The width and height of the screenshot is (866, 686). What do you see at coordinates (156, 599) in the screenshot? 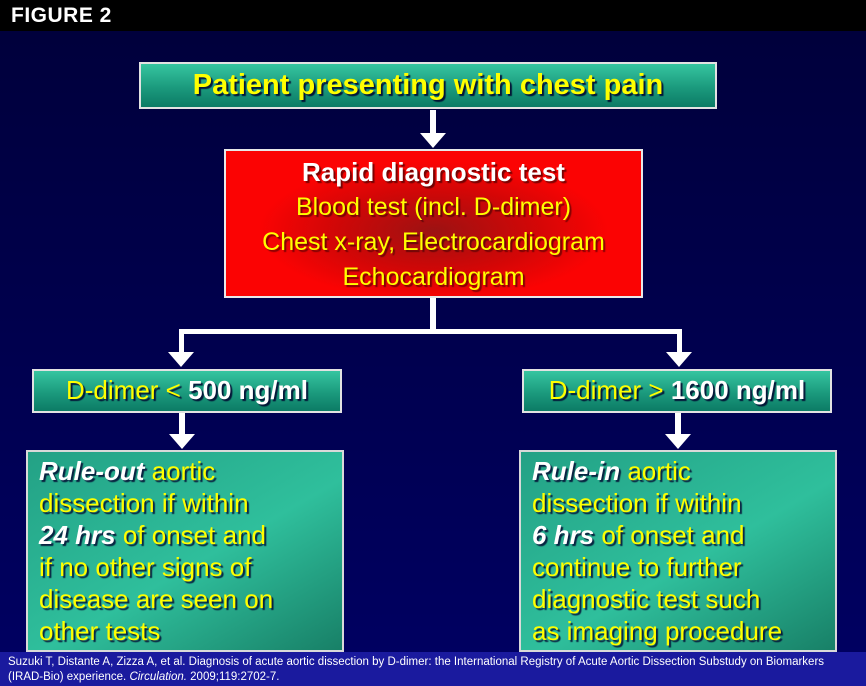
I see `outcome-text: disease are seen on` at bounding box center [156, 599].